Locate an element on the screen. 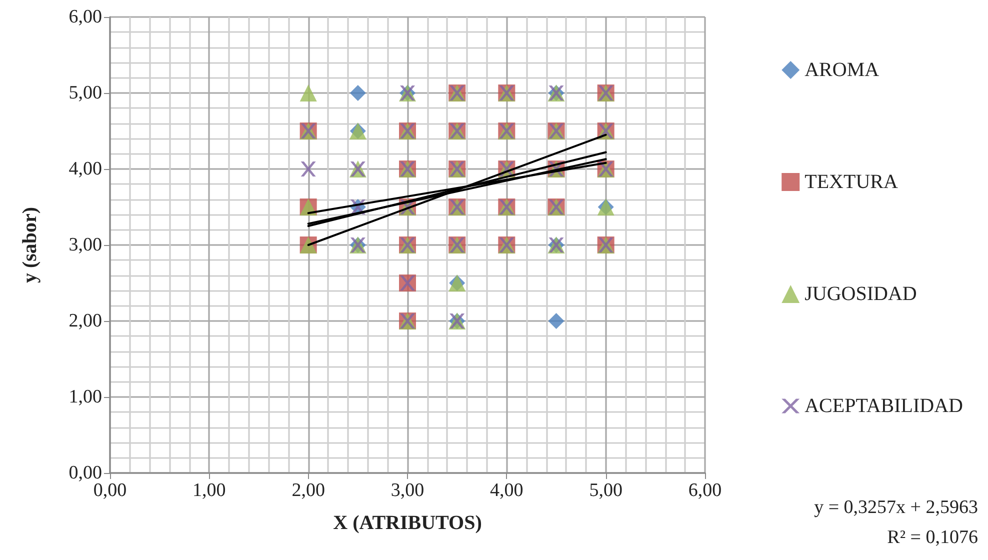 The image size is (988, 560). y-tick-label: 4,00 is located at coordinates (85, 169).